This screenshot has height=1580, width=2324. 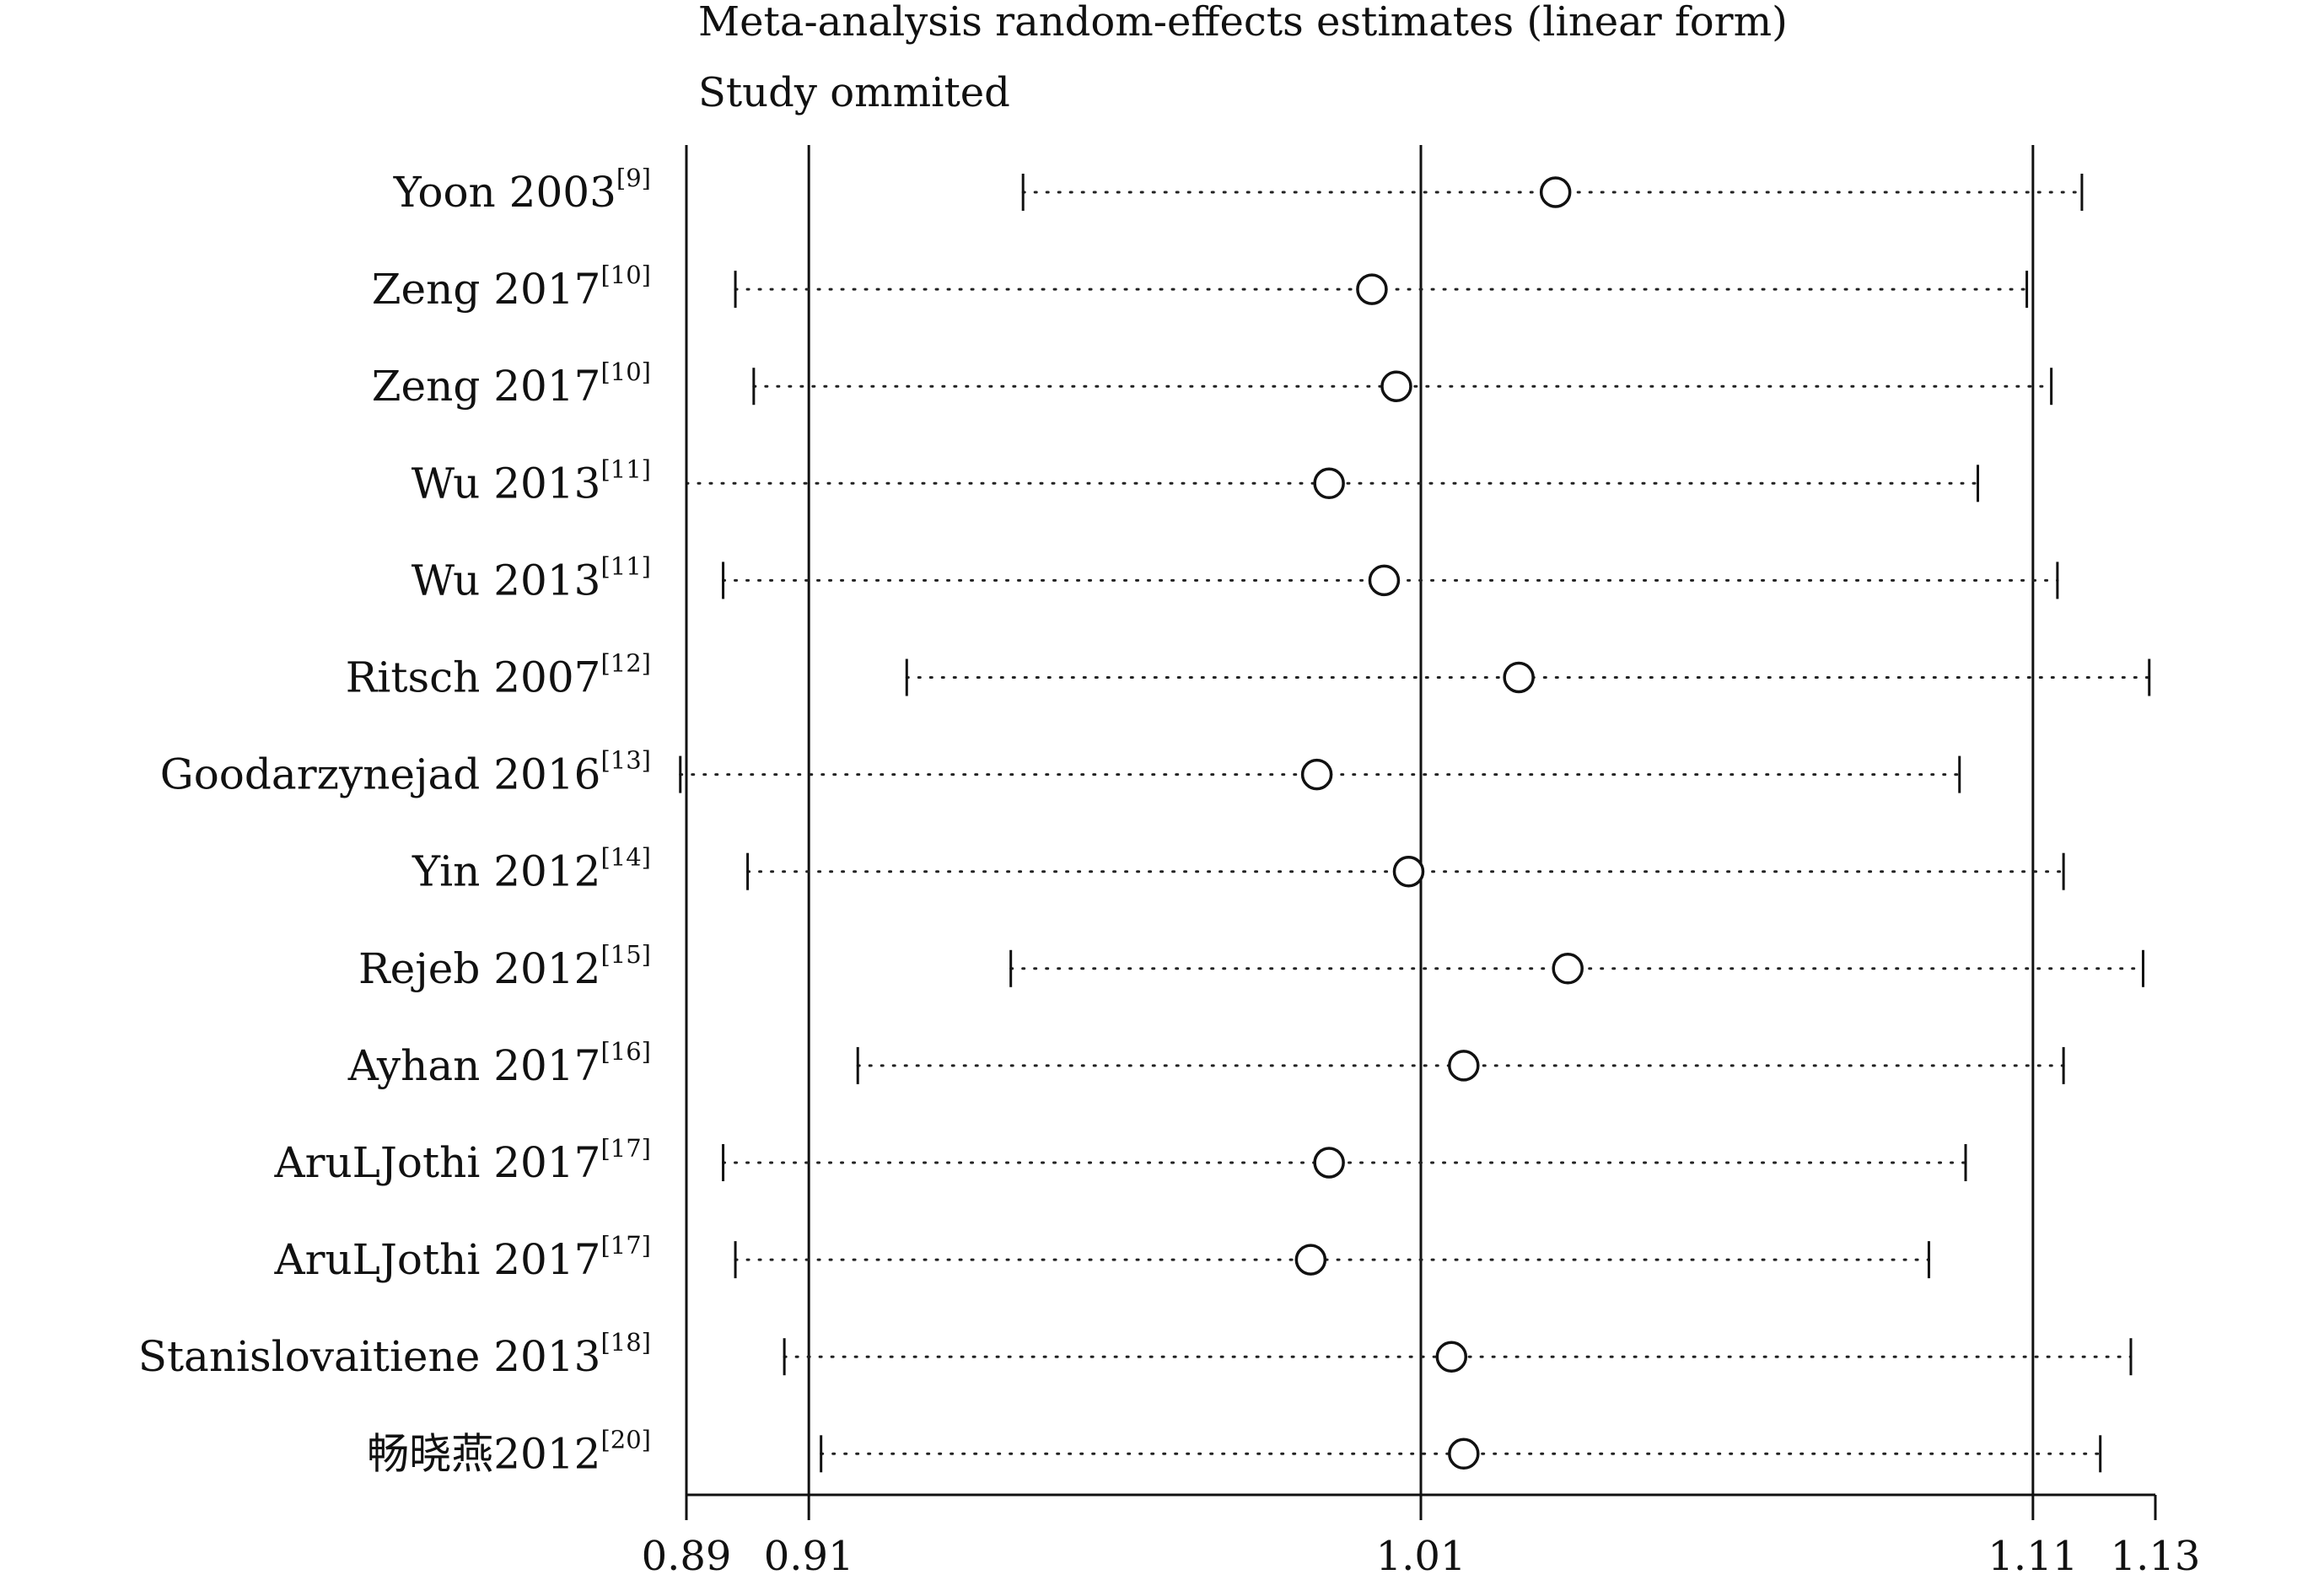 I want to click on study-name: Yoon 2003, so click(x=504, y=192).